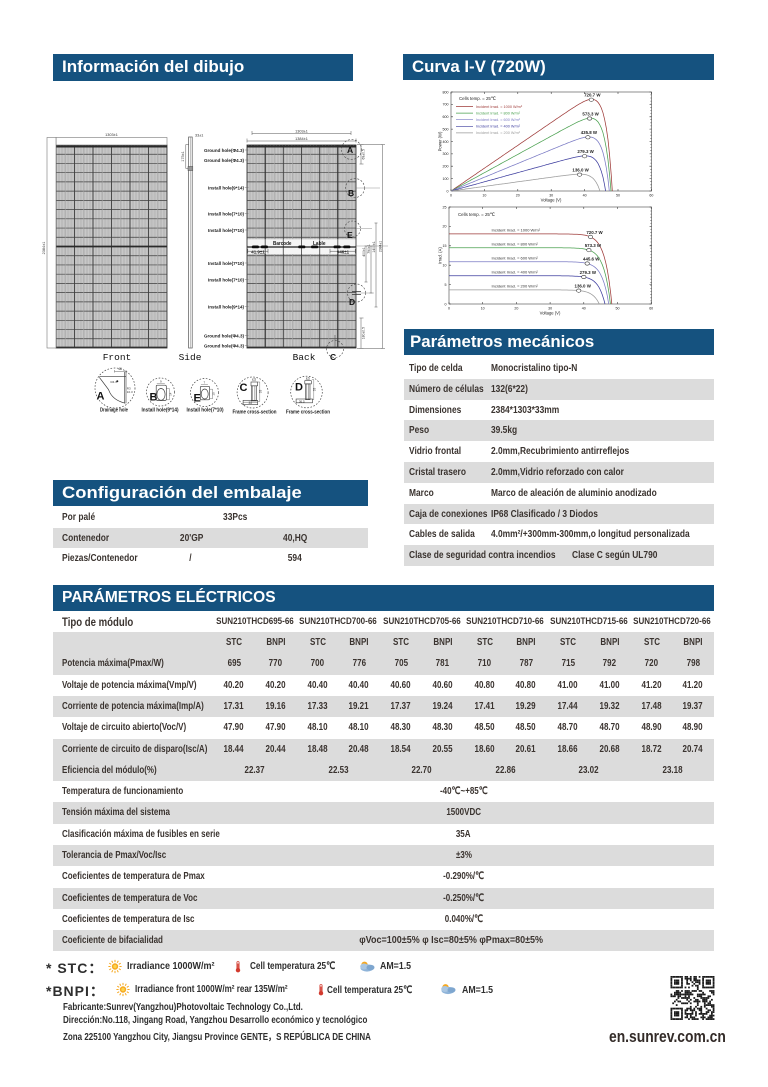 This screenshot has width=768, height=1087. What do you see at coordinates (101, 397) in the screenshot?
I see `svg-text: A` at bounding box center [101, 397].